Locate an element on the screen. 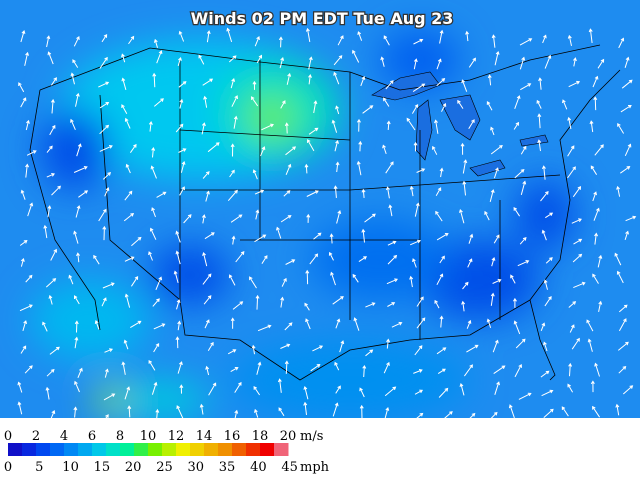  ms-label: 4 is located at coordinates (64, 436).